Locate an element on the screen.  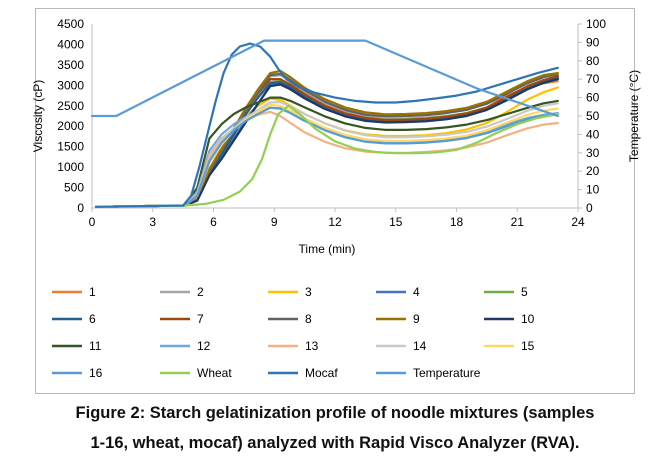
legend-label-wheat: Wheat is located at coordinates (214, 373).